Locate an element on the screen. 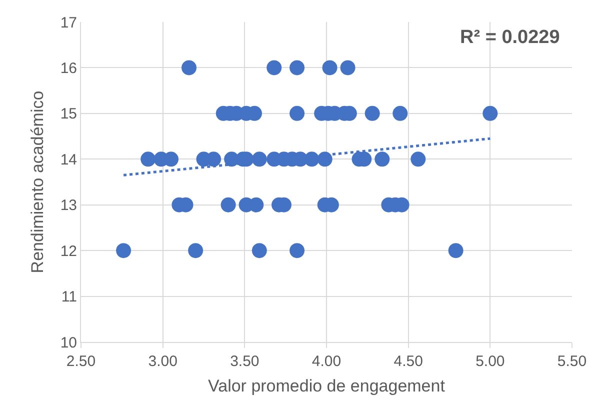 The height and width of the screenshot is (408, 590). x-tick-label: 5.00 is located at coordinates (490, 361).